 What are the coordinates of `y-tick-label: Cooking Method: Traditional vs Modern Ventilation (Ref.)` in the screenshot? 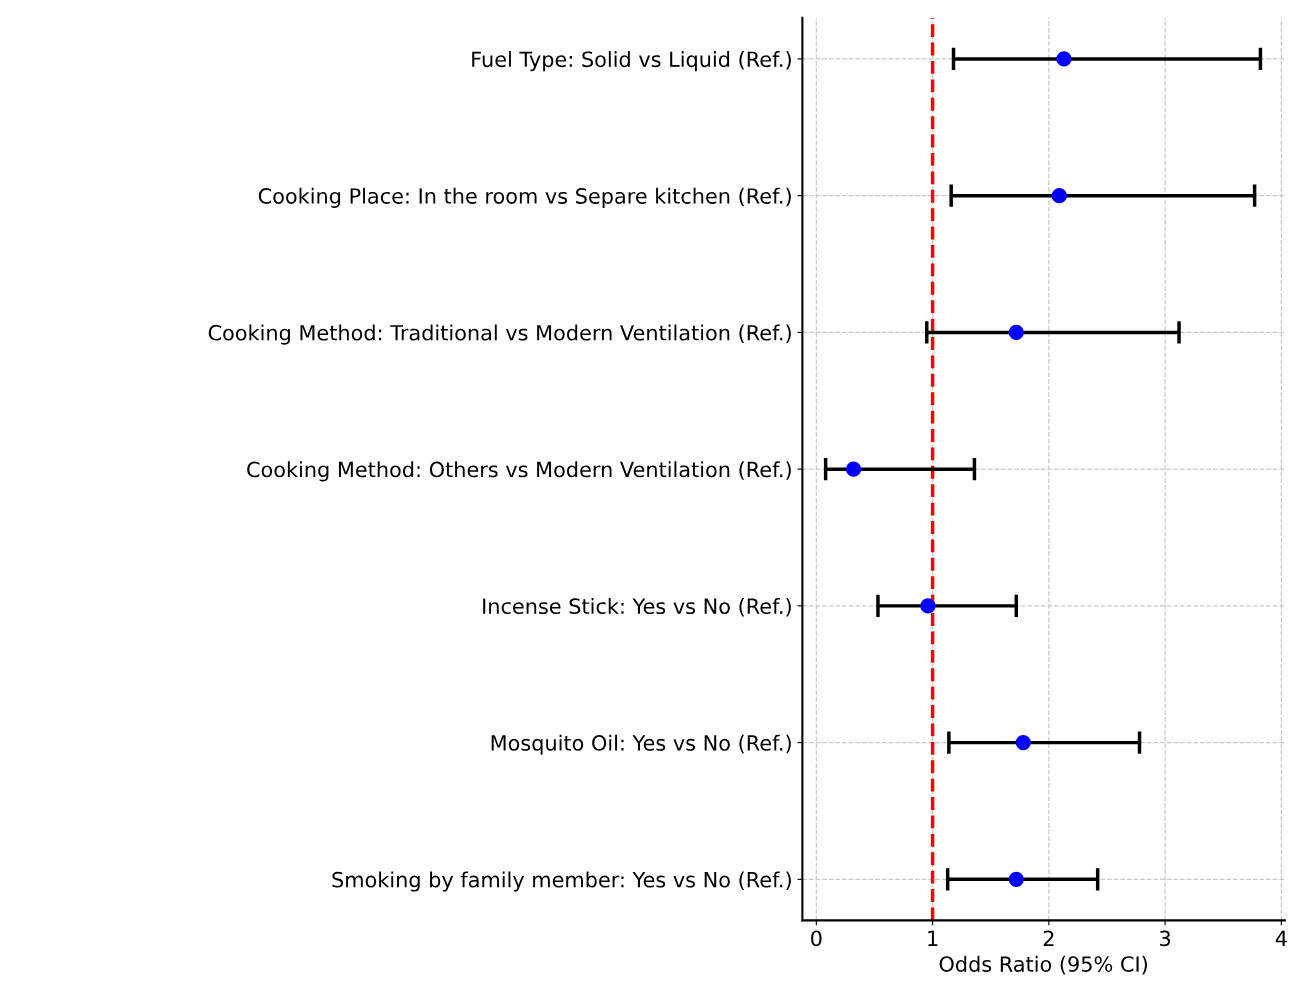 It's located at (499, 334).